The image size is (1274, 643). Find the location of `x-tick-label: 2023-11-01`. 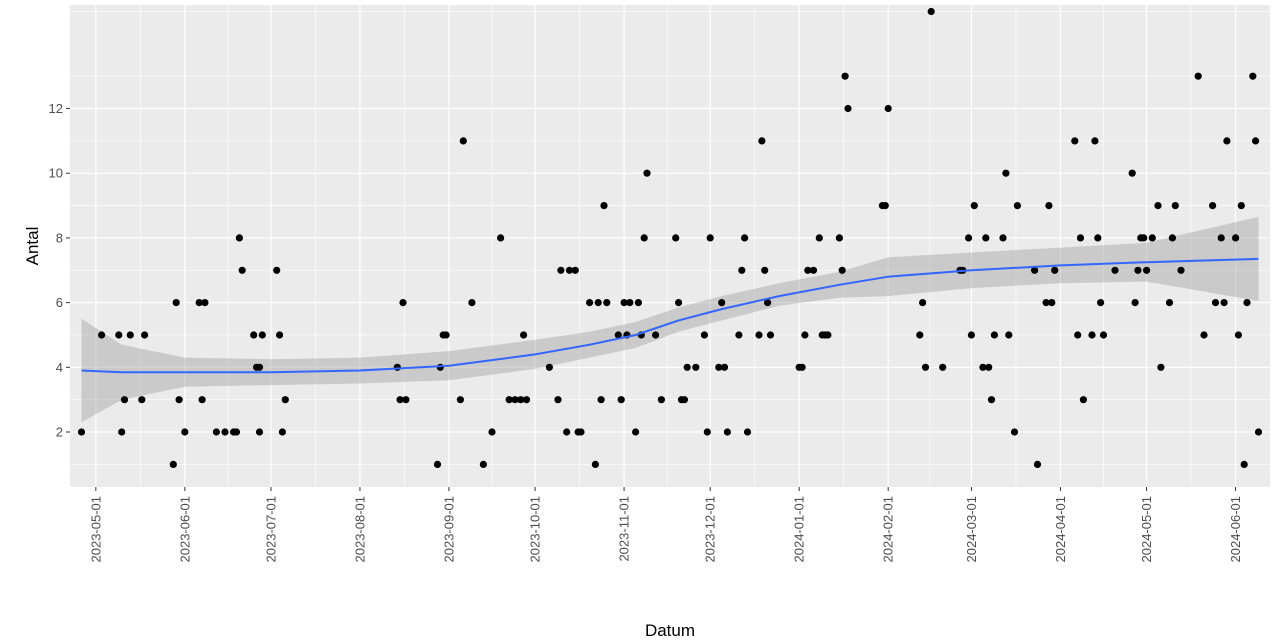

x-tick-label: 2023-11-01 is located at coordinates (624, 529).